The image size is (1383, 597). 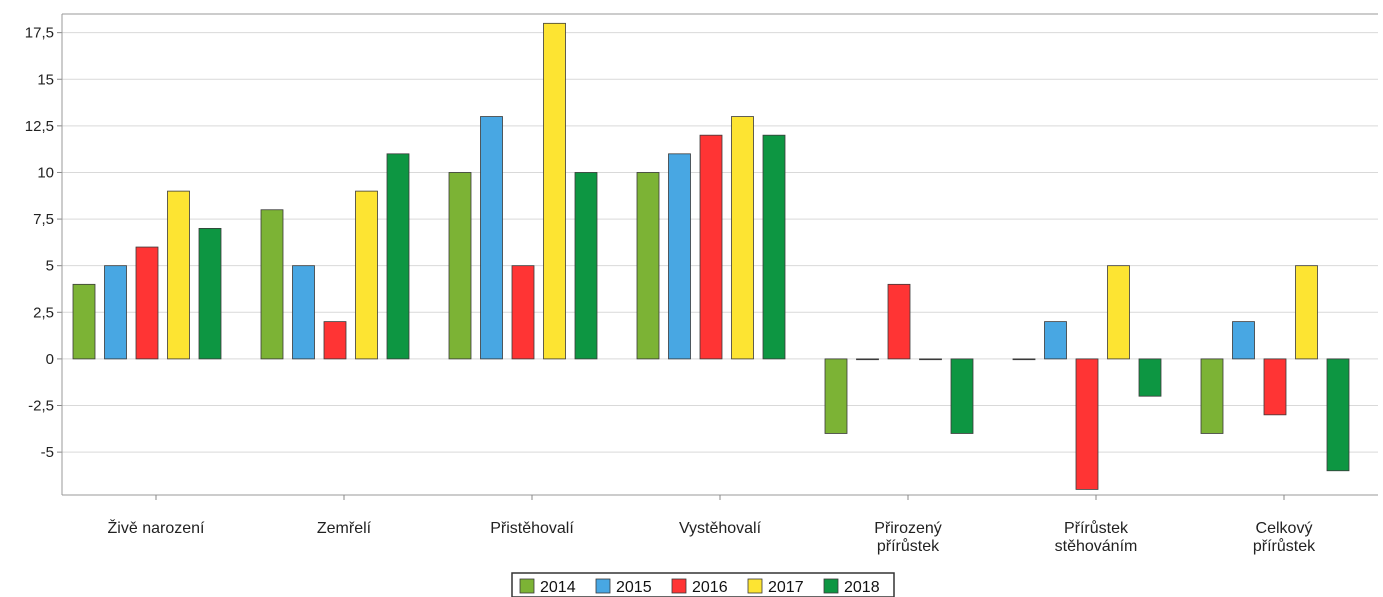 I want to click on y-tick-label: -2,5, so click(x=41, y=406).